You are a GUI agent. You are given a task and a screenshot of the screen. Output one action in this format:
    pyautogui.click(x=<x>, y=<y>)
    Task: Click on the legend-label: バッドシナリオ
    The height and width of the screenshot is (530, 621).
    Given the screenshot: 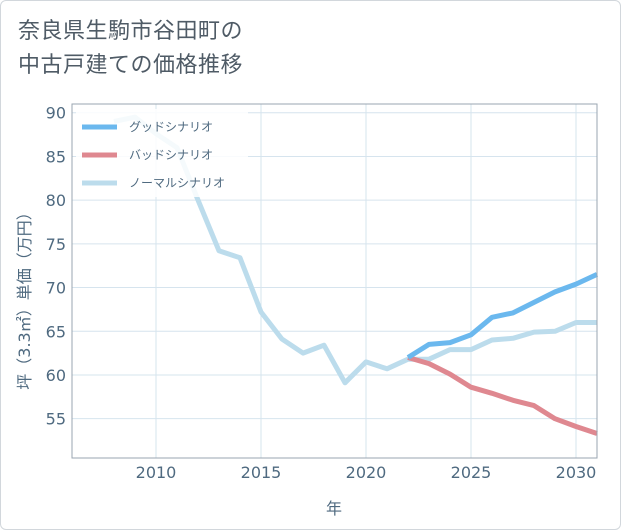 What is the action you would take?
    pyautogui.click(x=171, y=155)
    